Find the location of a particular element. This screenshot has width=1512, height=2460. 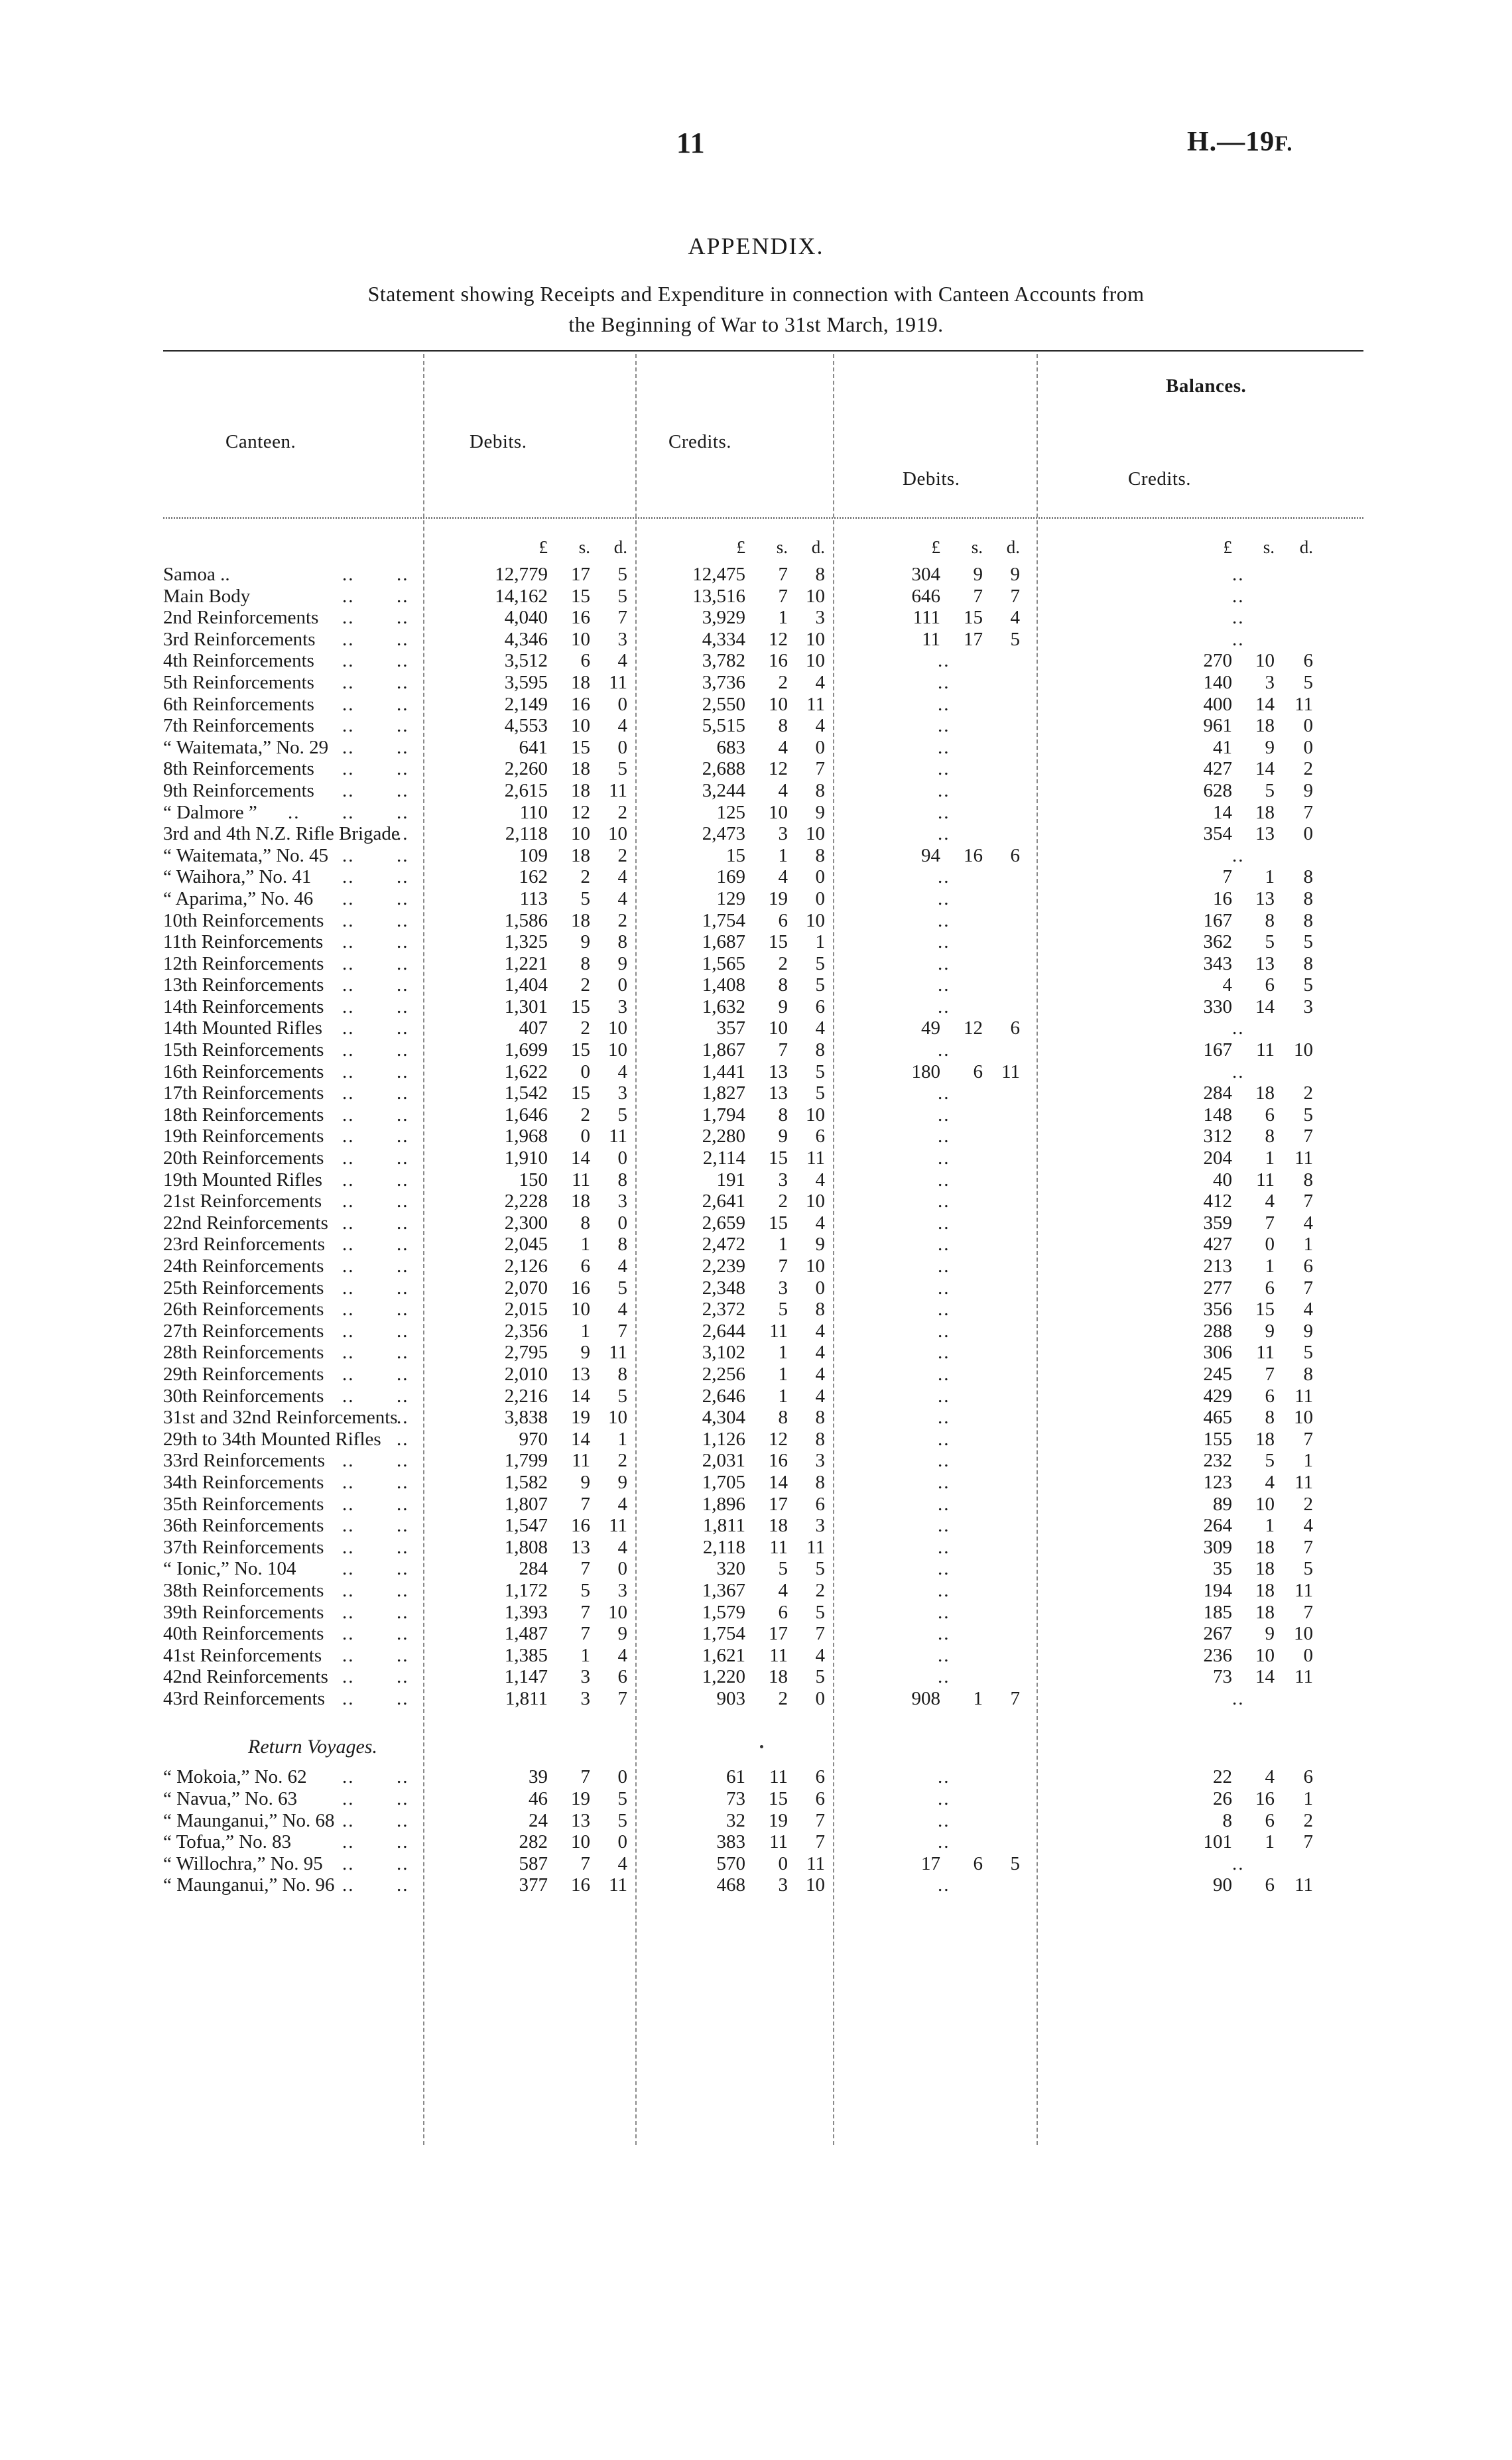

row-label: 36th Reinforcements is located at coordinates (243, 1526).